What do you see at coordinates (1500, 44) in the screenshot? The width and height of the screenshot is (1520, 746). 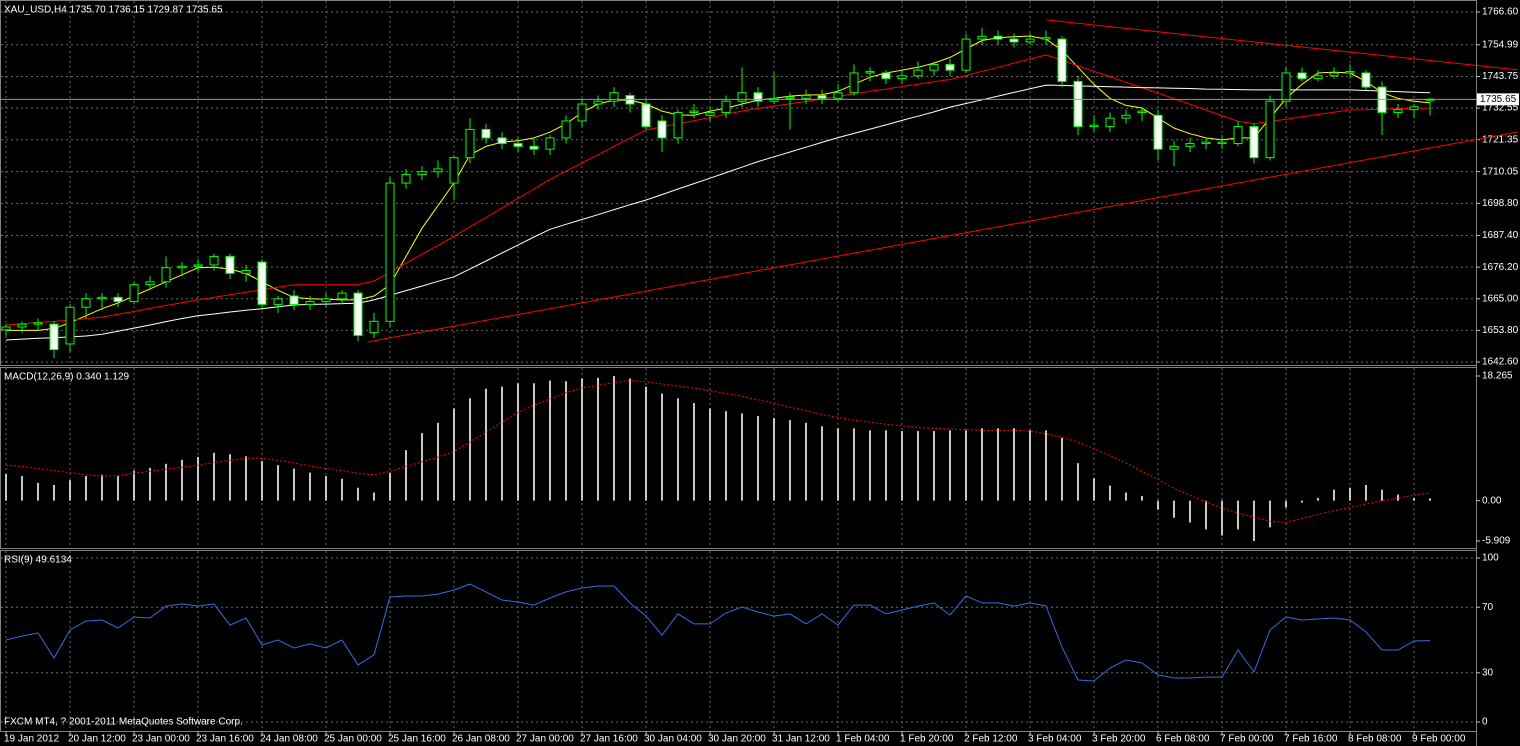 I see `y-tick-label: 1754.99` at bounding box center [1500, 44].